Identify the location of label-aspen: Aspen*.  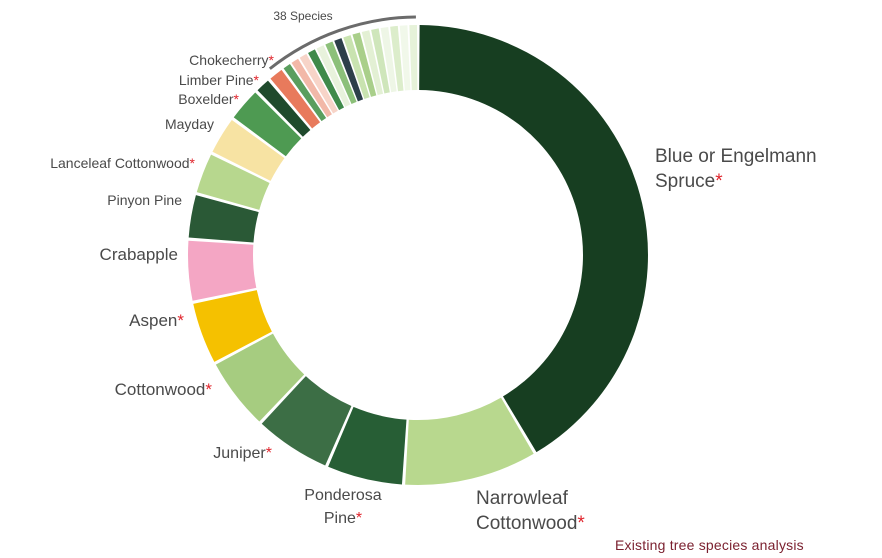
(156, 320).